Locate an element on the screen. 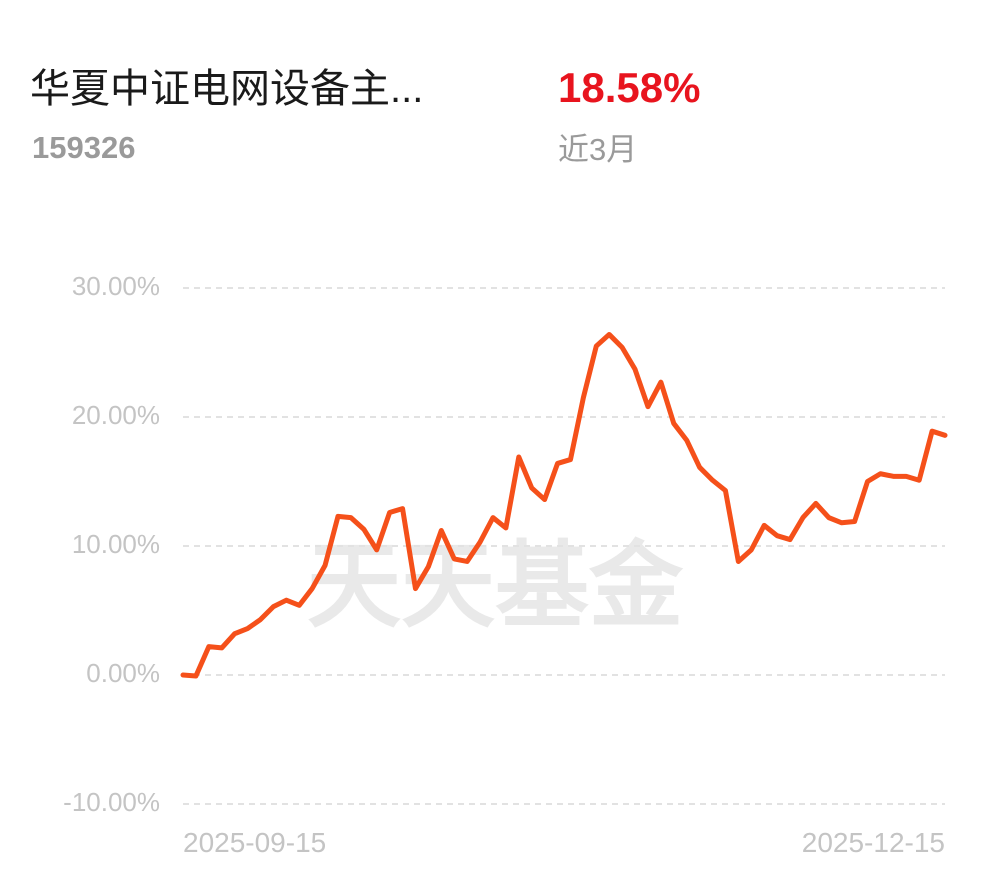  period-label: 近3月 is located at coordinates (597, 149).